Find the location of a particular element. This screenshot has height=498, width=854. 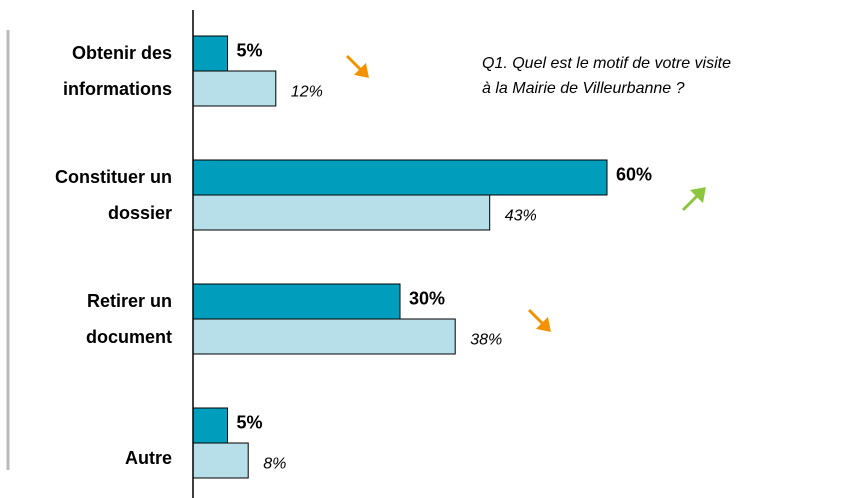

data-label: 8% is located at coordinates (274, 464).